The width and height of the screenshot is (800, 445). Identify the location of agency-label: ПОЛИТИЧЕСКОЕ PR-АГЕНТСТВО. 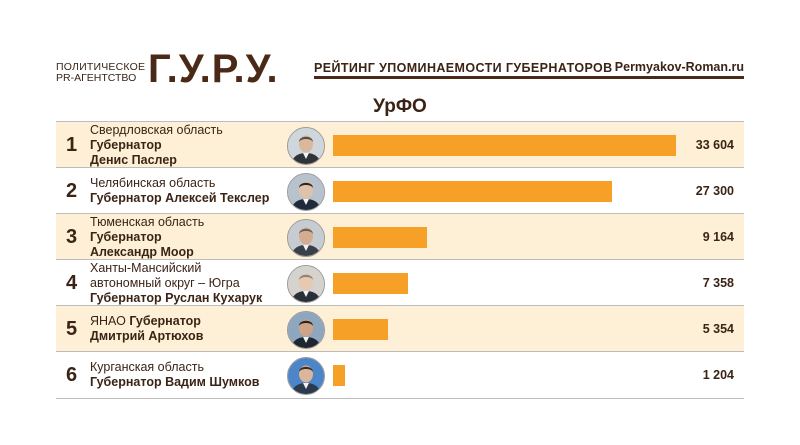
(100, 73).